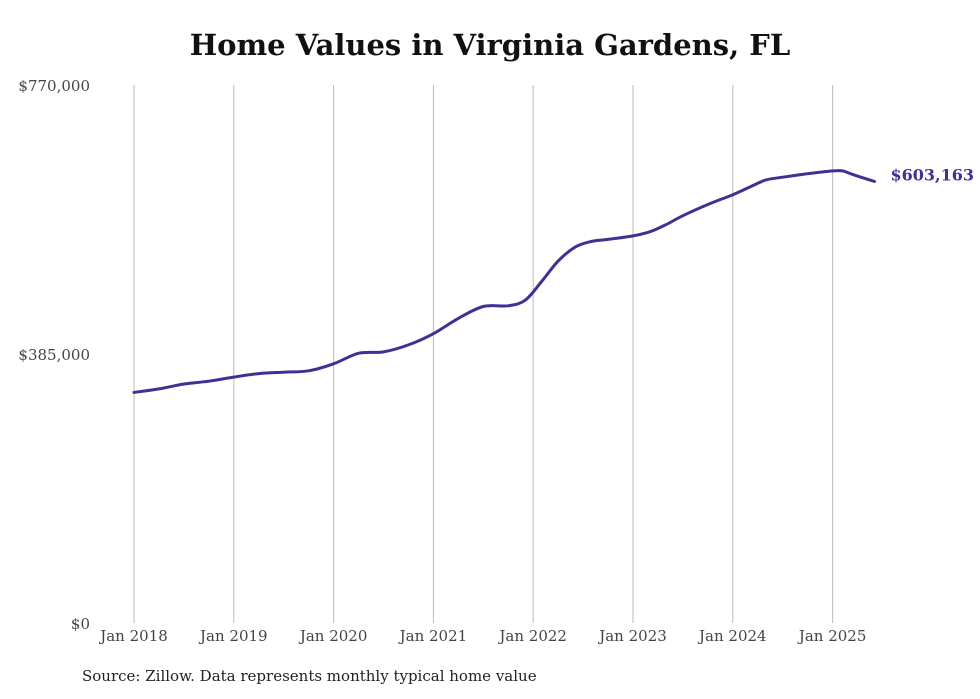  Describe the element at coordinates (133, 636) in the screenshot. I see `x-tick-label: Jan 2018` at that location.